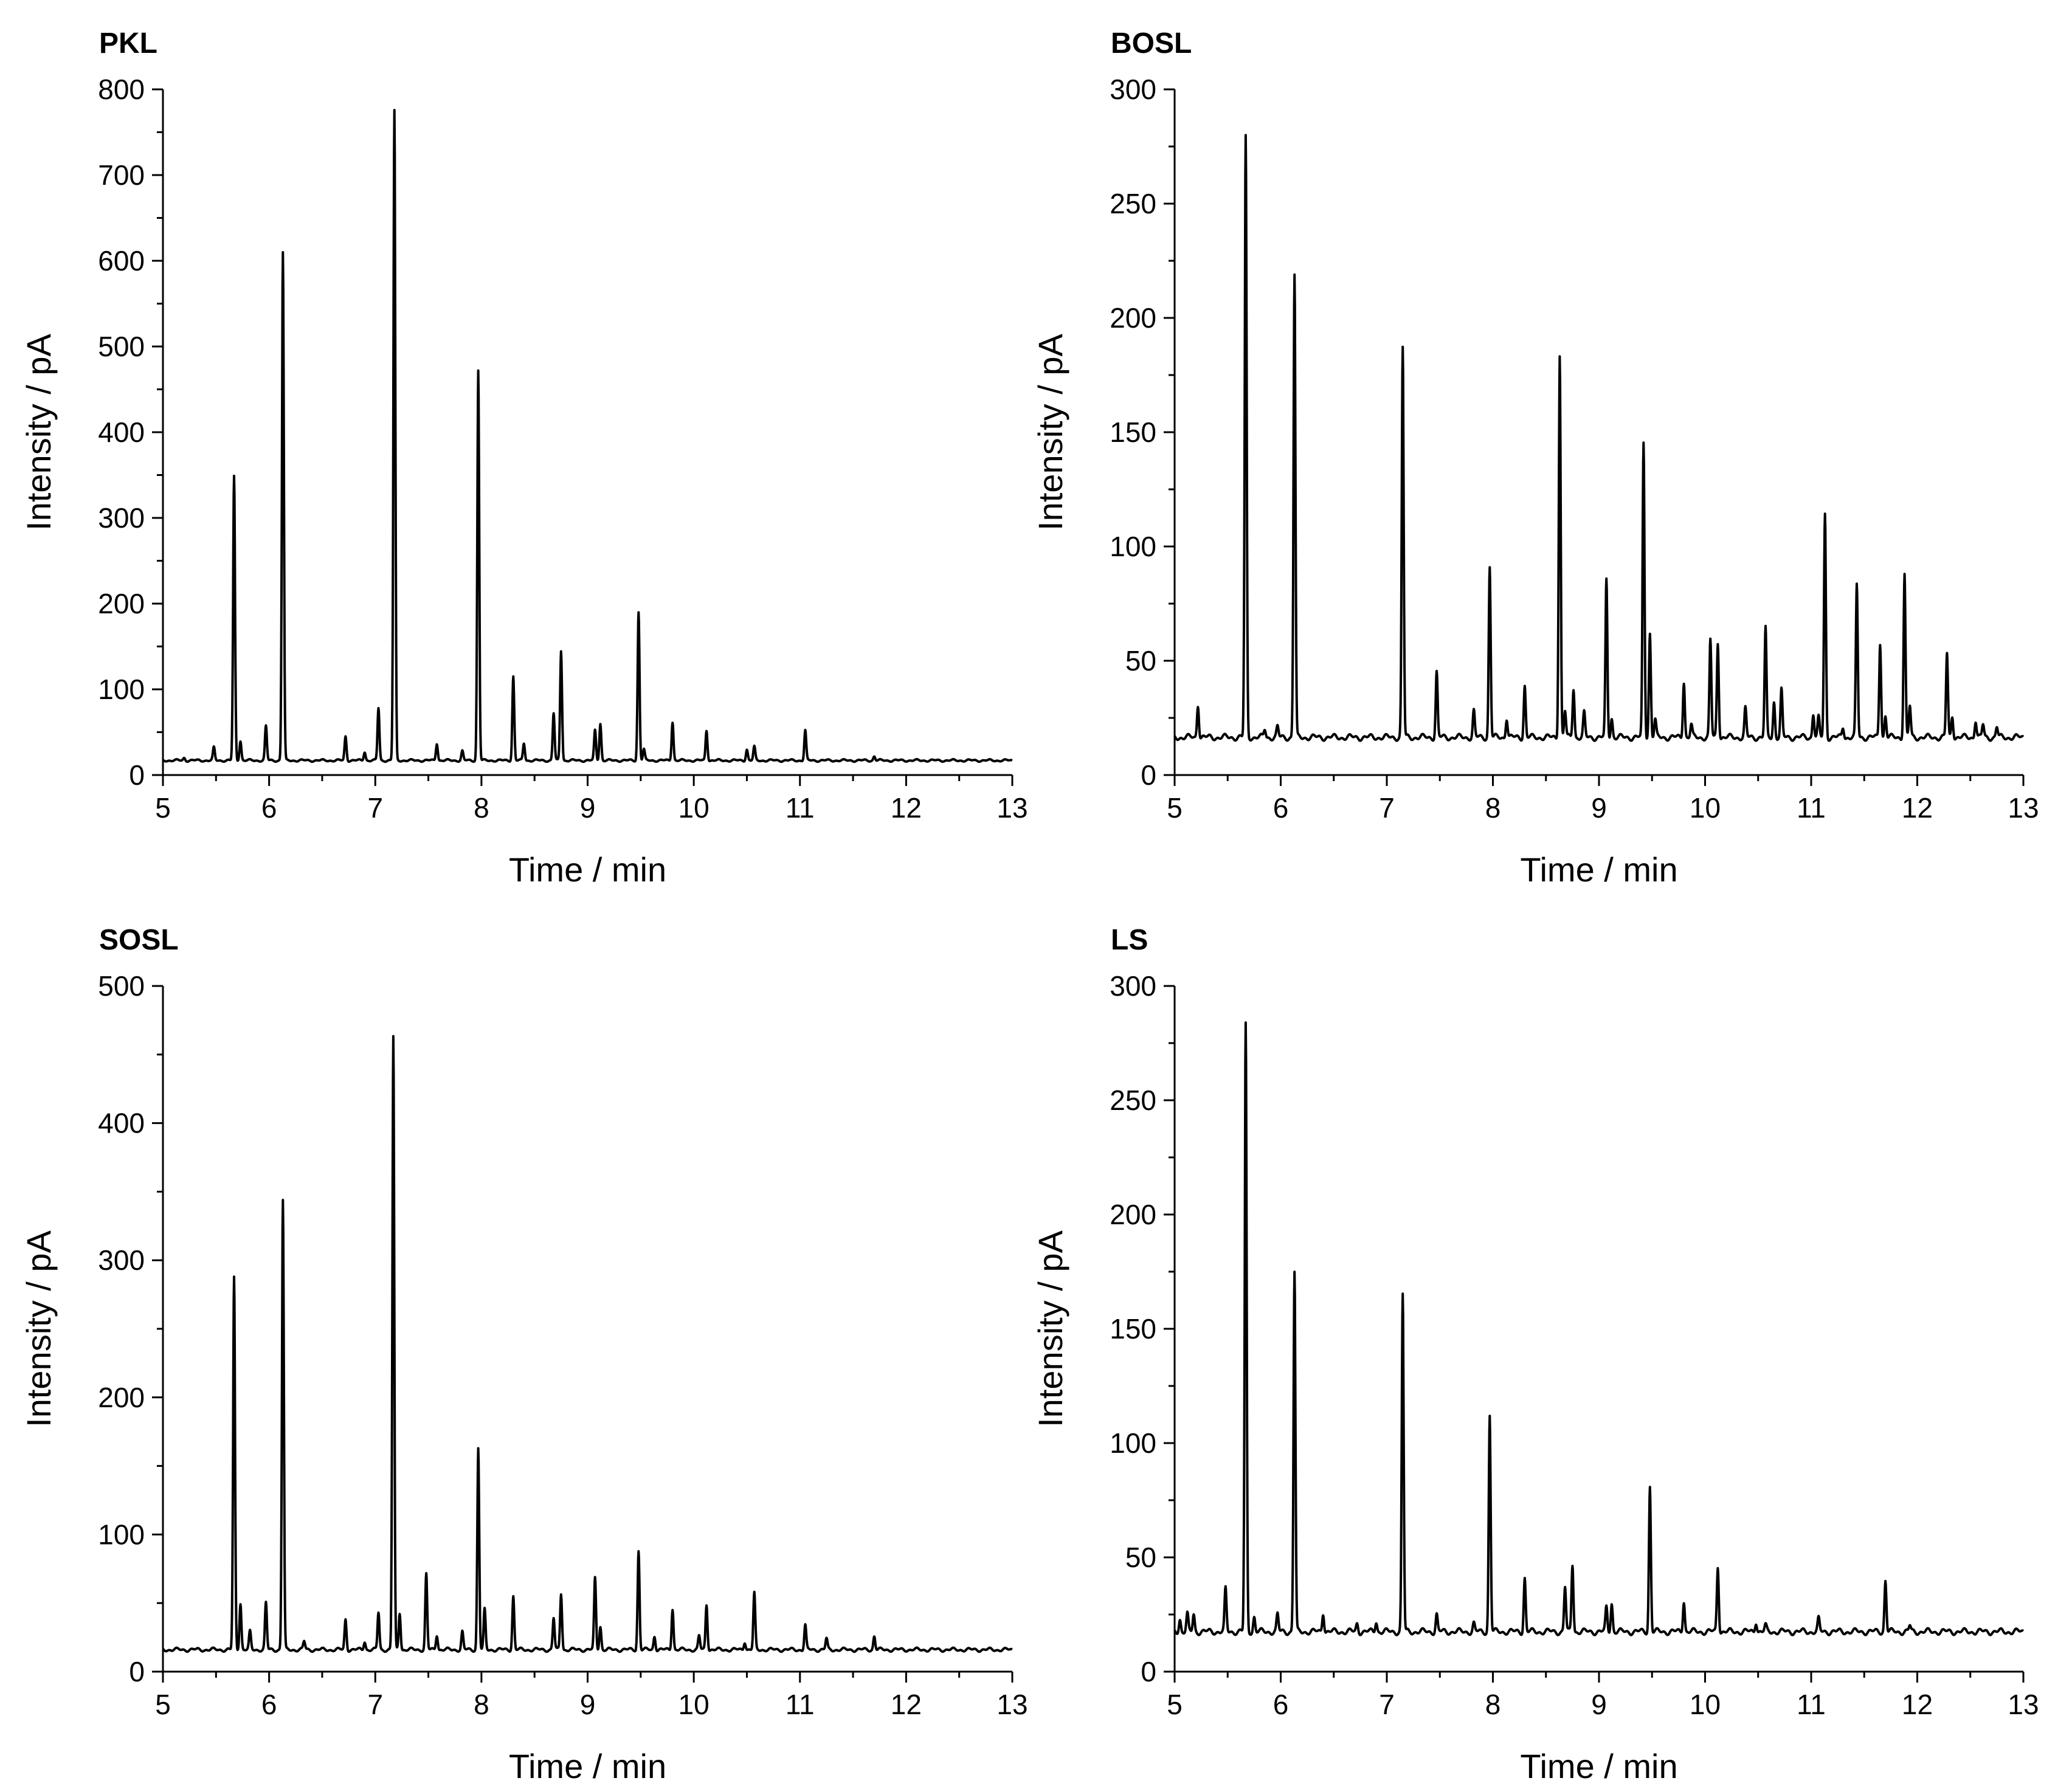 This screenshot has height=1792, width=2072. What do you see at coordinates (1129, 940) in the screenshot?
I see `panel-title-ls: LS` at bounding box center [1129, 940].